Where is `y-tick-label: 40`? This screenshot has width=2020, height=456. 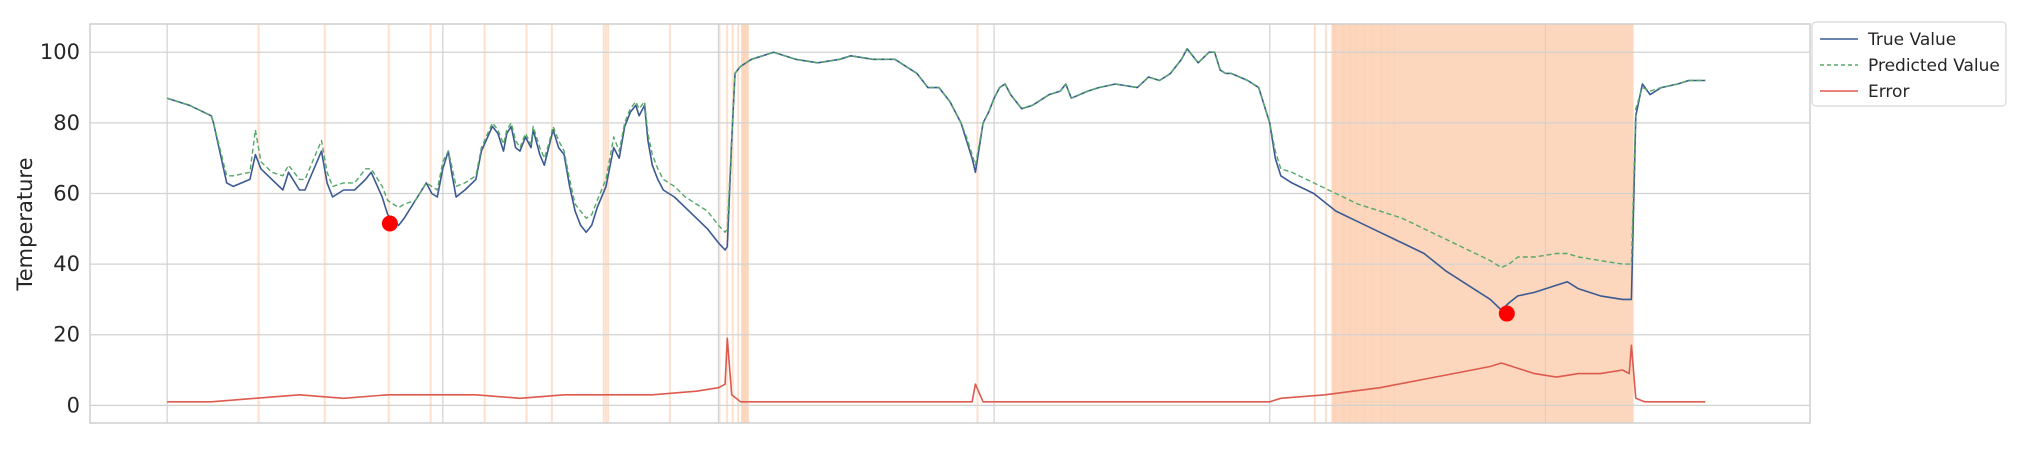
y-tick-label: 40 is located at coordinates (66, 264).